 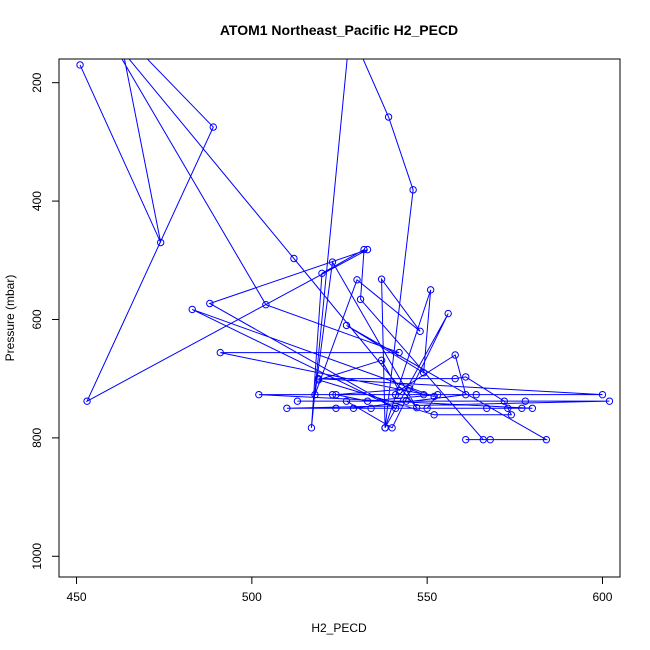 I want to click on y-axis: 200 400 600 800 1000, so click(x=44, y=321).